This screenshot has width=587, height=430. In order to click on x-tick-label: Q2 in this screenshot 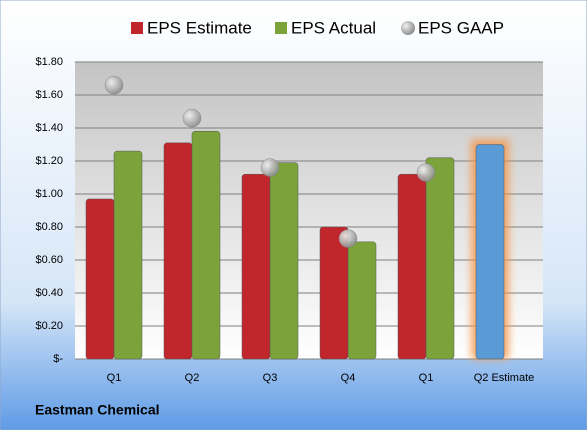, I will do `click(192, 378)`.